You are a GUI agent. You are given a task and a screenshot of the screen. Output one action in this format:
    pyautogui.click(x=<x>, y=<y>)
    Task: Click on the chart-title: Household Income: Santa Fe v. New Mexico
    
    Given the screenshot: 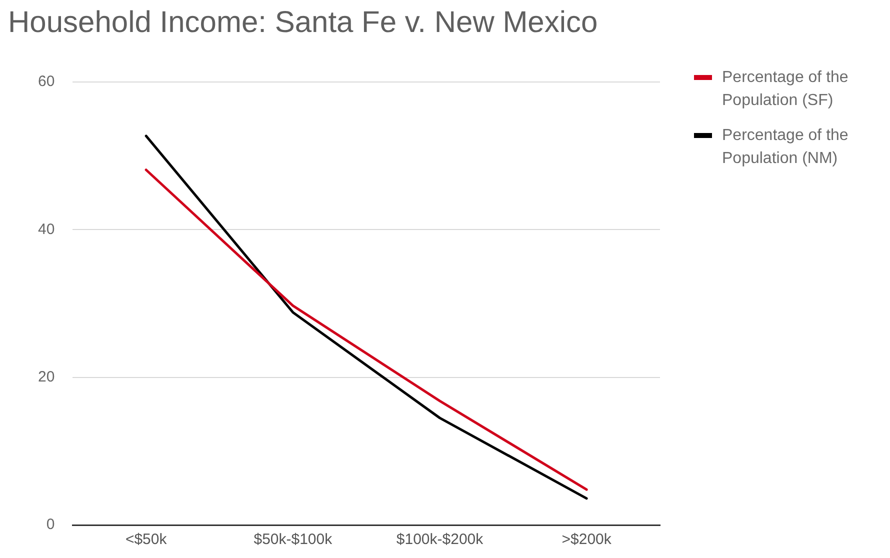 What is the action you would take?
    pyautogui.click(x=303, y=23)
    